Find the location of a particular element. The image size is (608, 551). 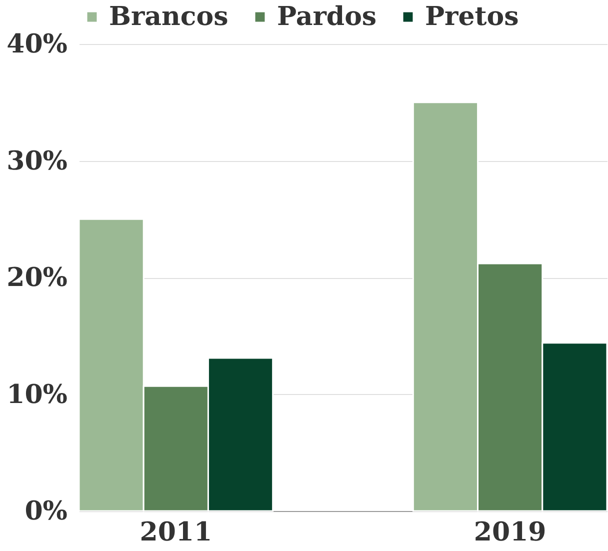

legend-label: Pardos is located at coordinates (327, 17).